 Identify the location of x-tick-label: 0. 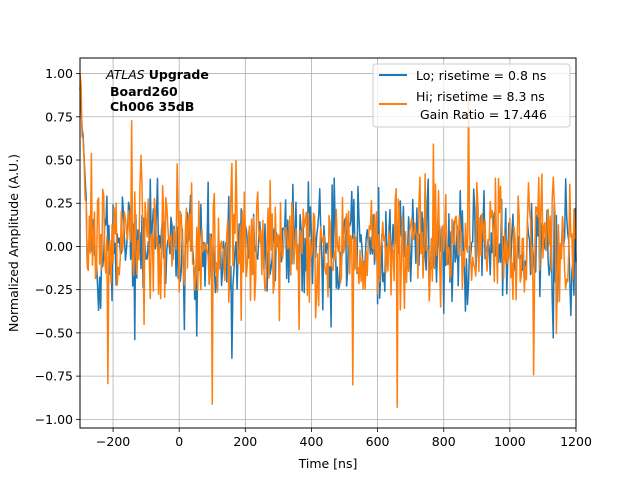
(179, 441).